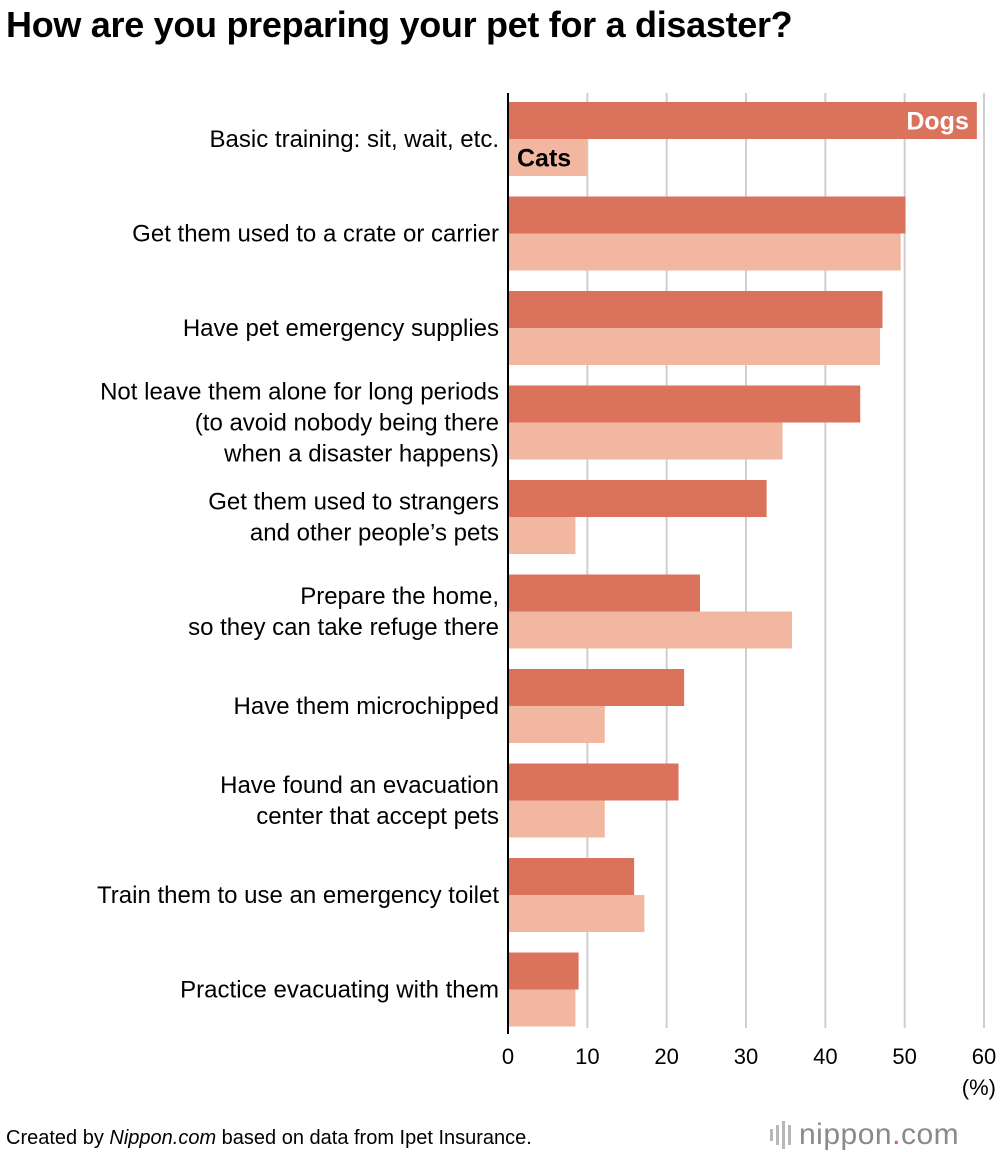 This screenshot has width=1000, height=1156. What do you see at coordinates (825, 1056) in the screenshot?
I see `tick-label-40: 40` at bounding box center [825, 1056].